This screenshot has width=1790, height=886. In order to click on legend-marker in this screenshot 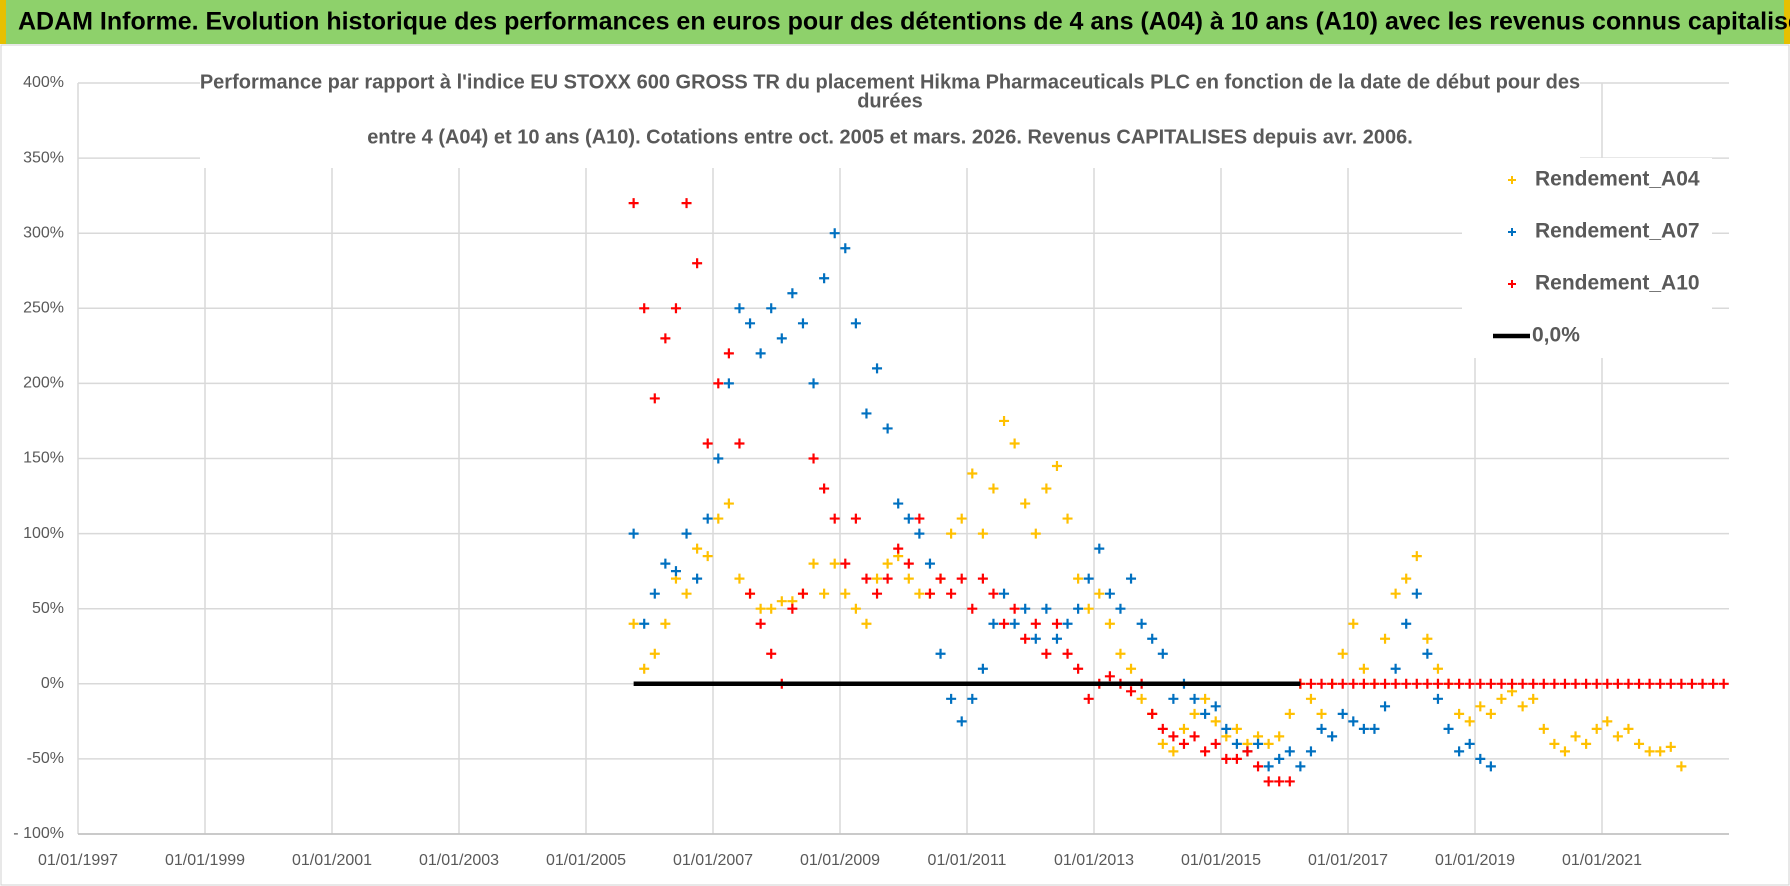, I will do `click(1512, 180)`.